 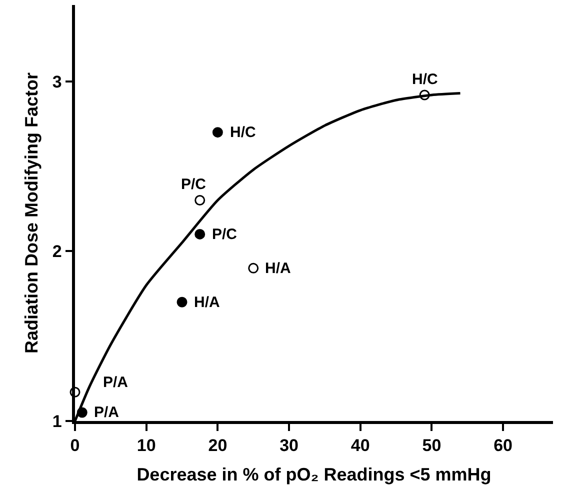 I want to click on y-tick-label: 1, so click(x=57, y=421).